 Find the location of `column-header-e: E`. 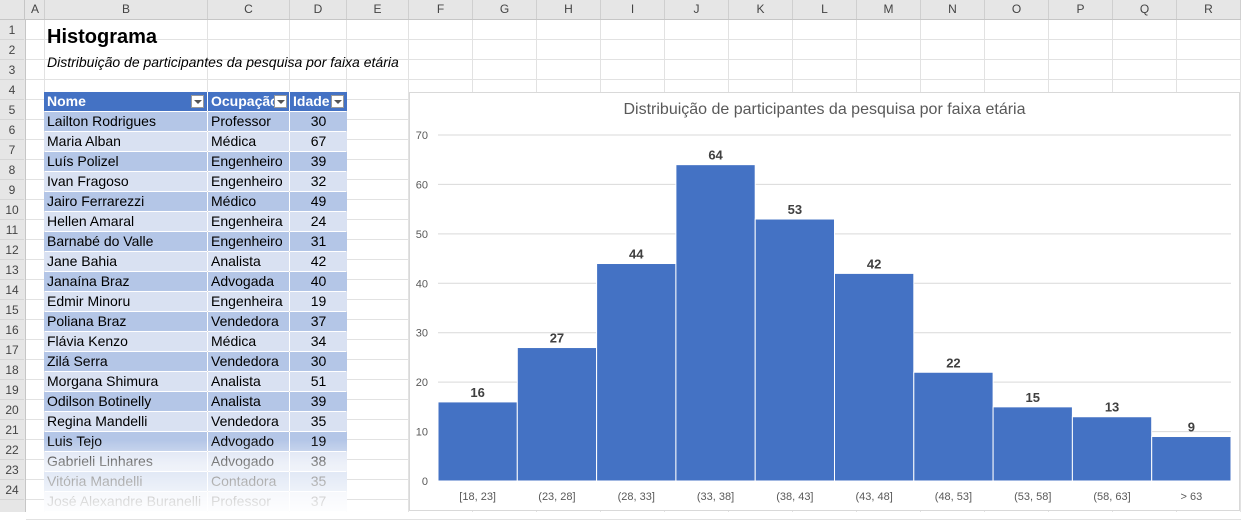

column-header-e: E is located at coordinates (378, 9).